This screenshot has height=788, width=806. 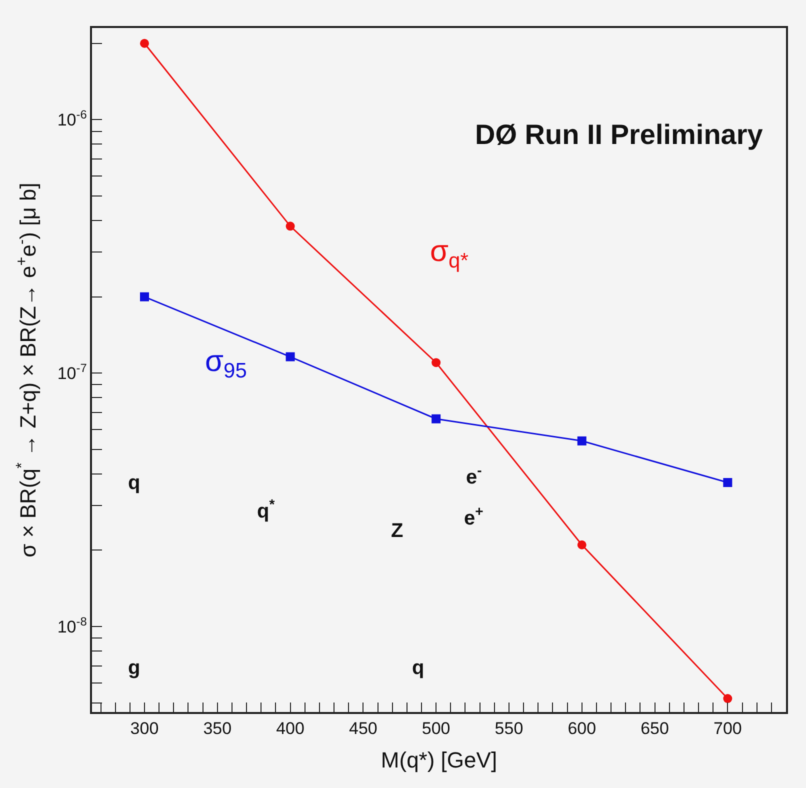 What do you see at coordinates (619, 134) in the screenshot?
I see `annotation: DØ Run II Preliminary` at bounding box center [619, 134].